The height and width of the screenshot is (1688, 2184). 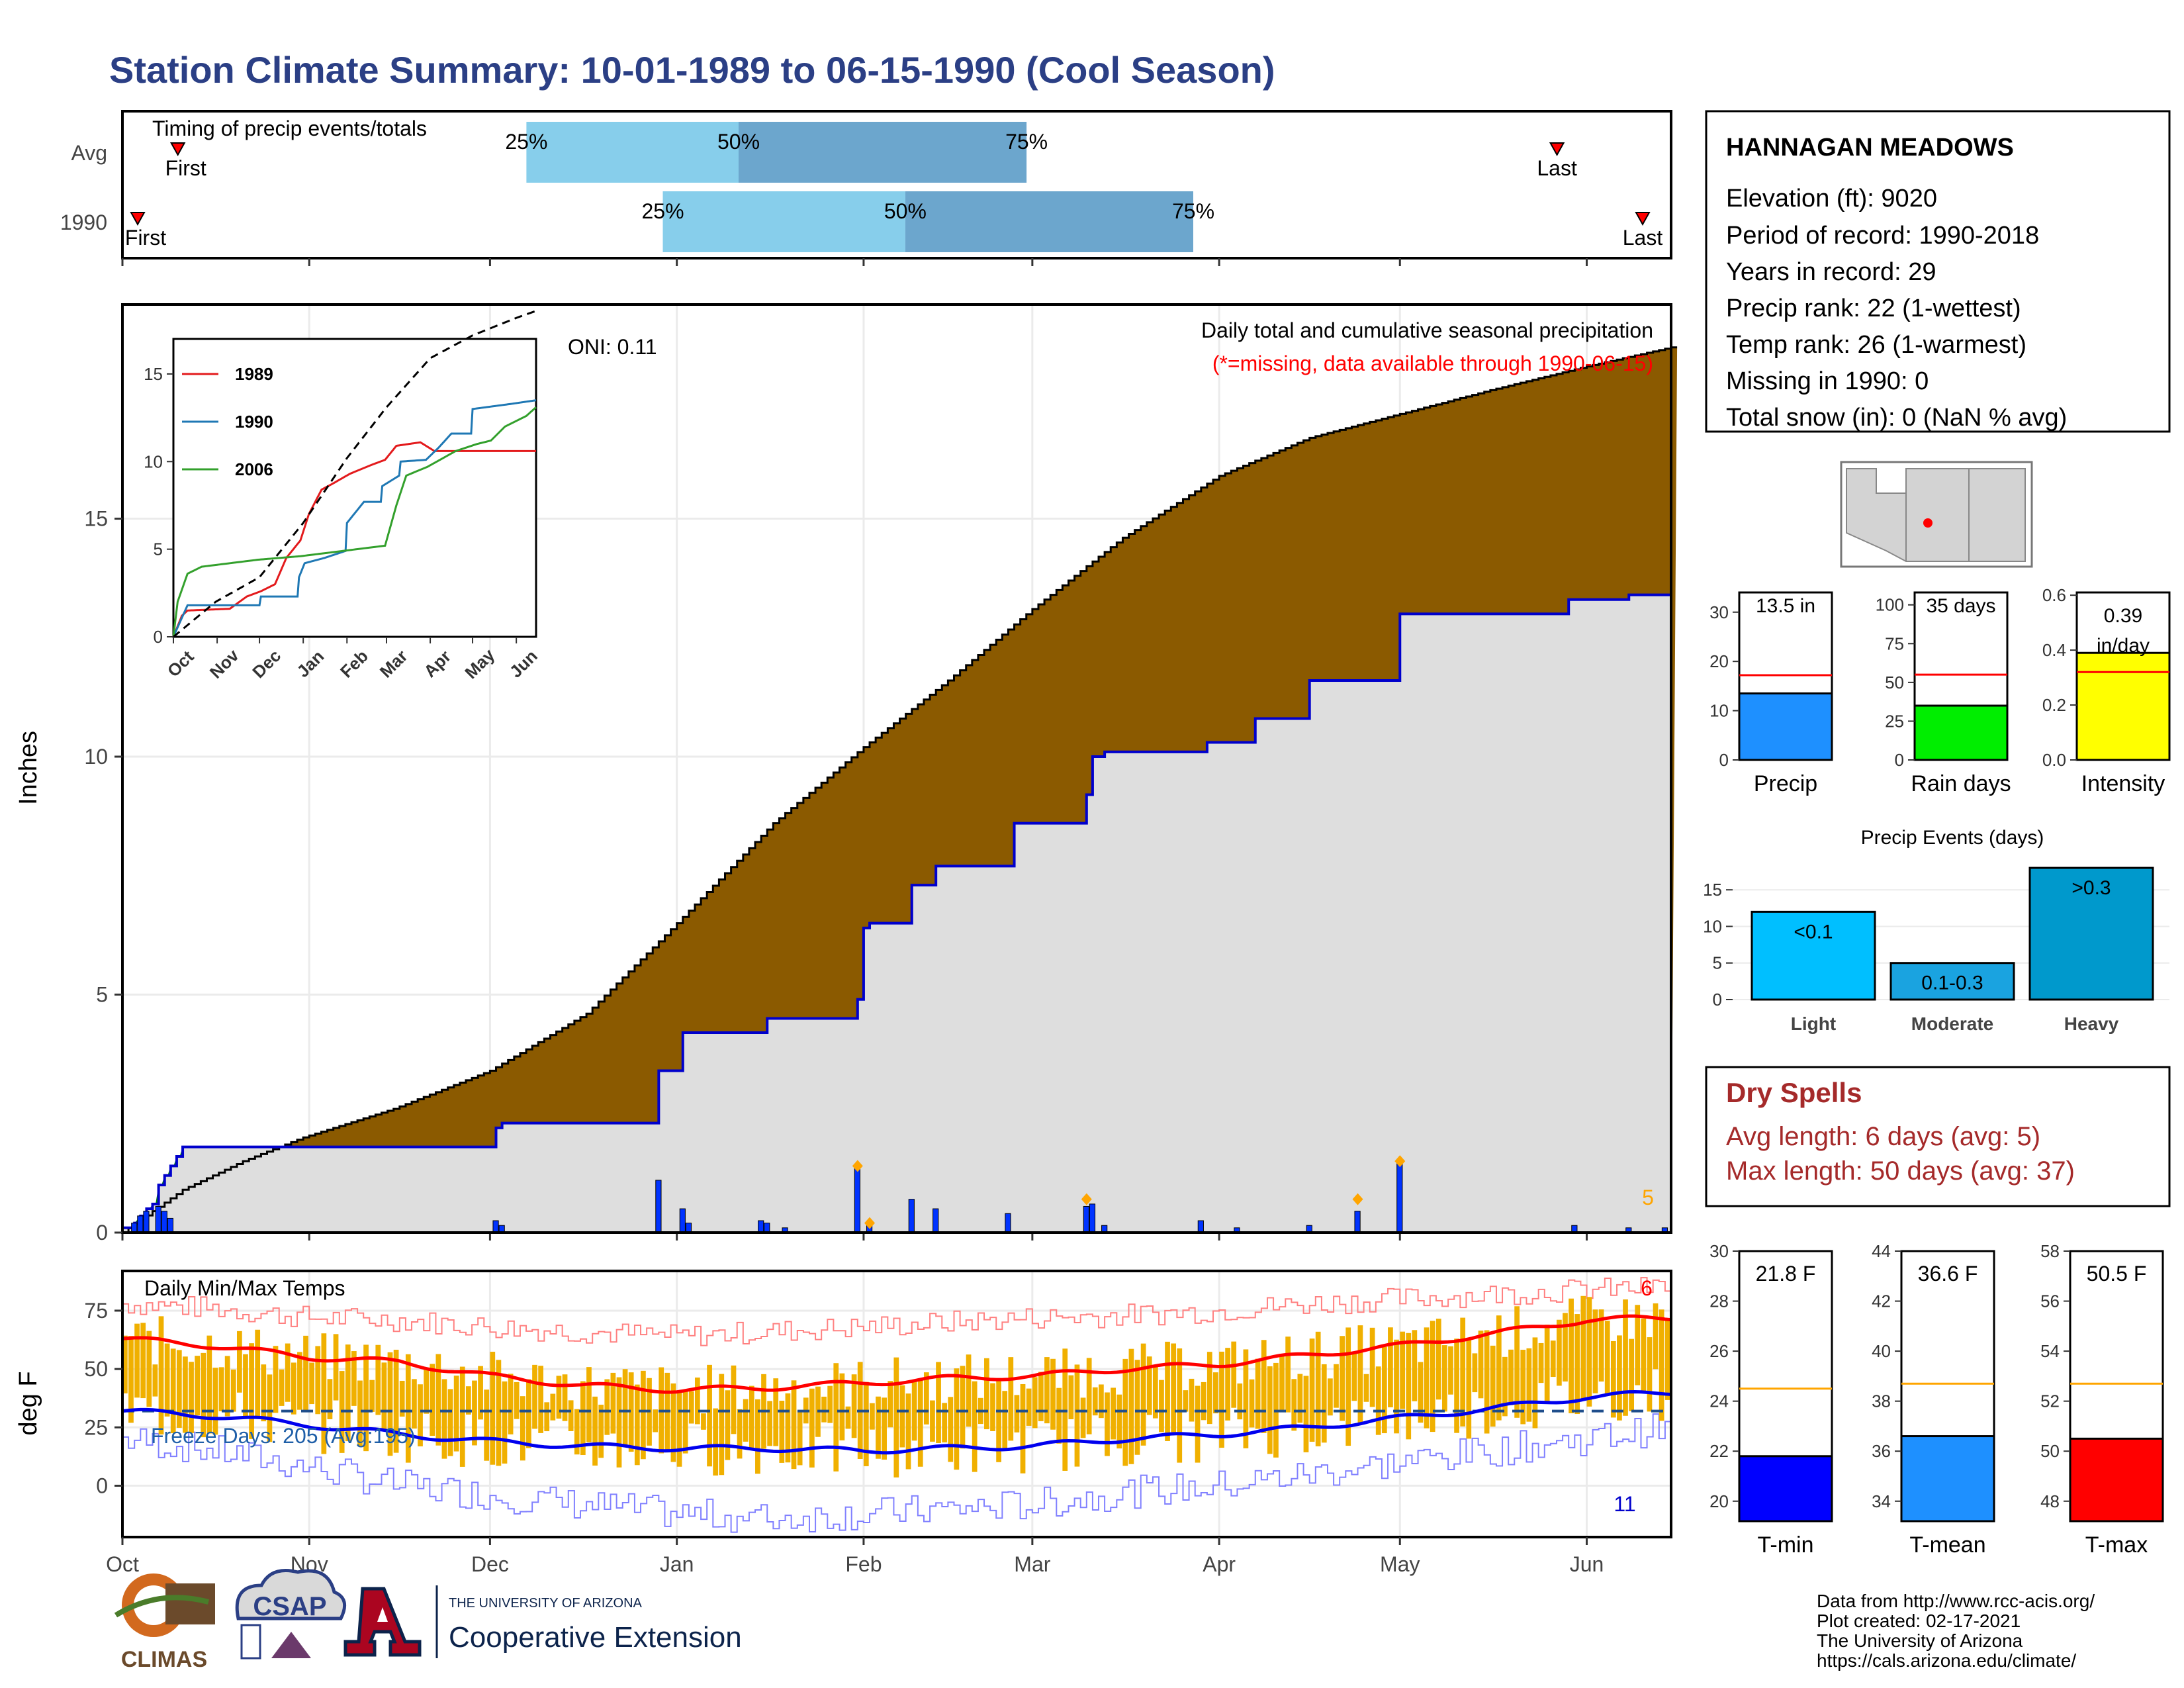 I want to click on temp-bar-name: T-mean, so click(x=1947, y=1545).